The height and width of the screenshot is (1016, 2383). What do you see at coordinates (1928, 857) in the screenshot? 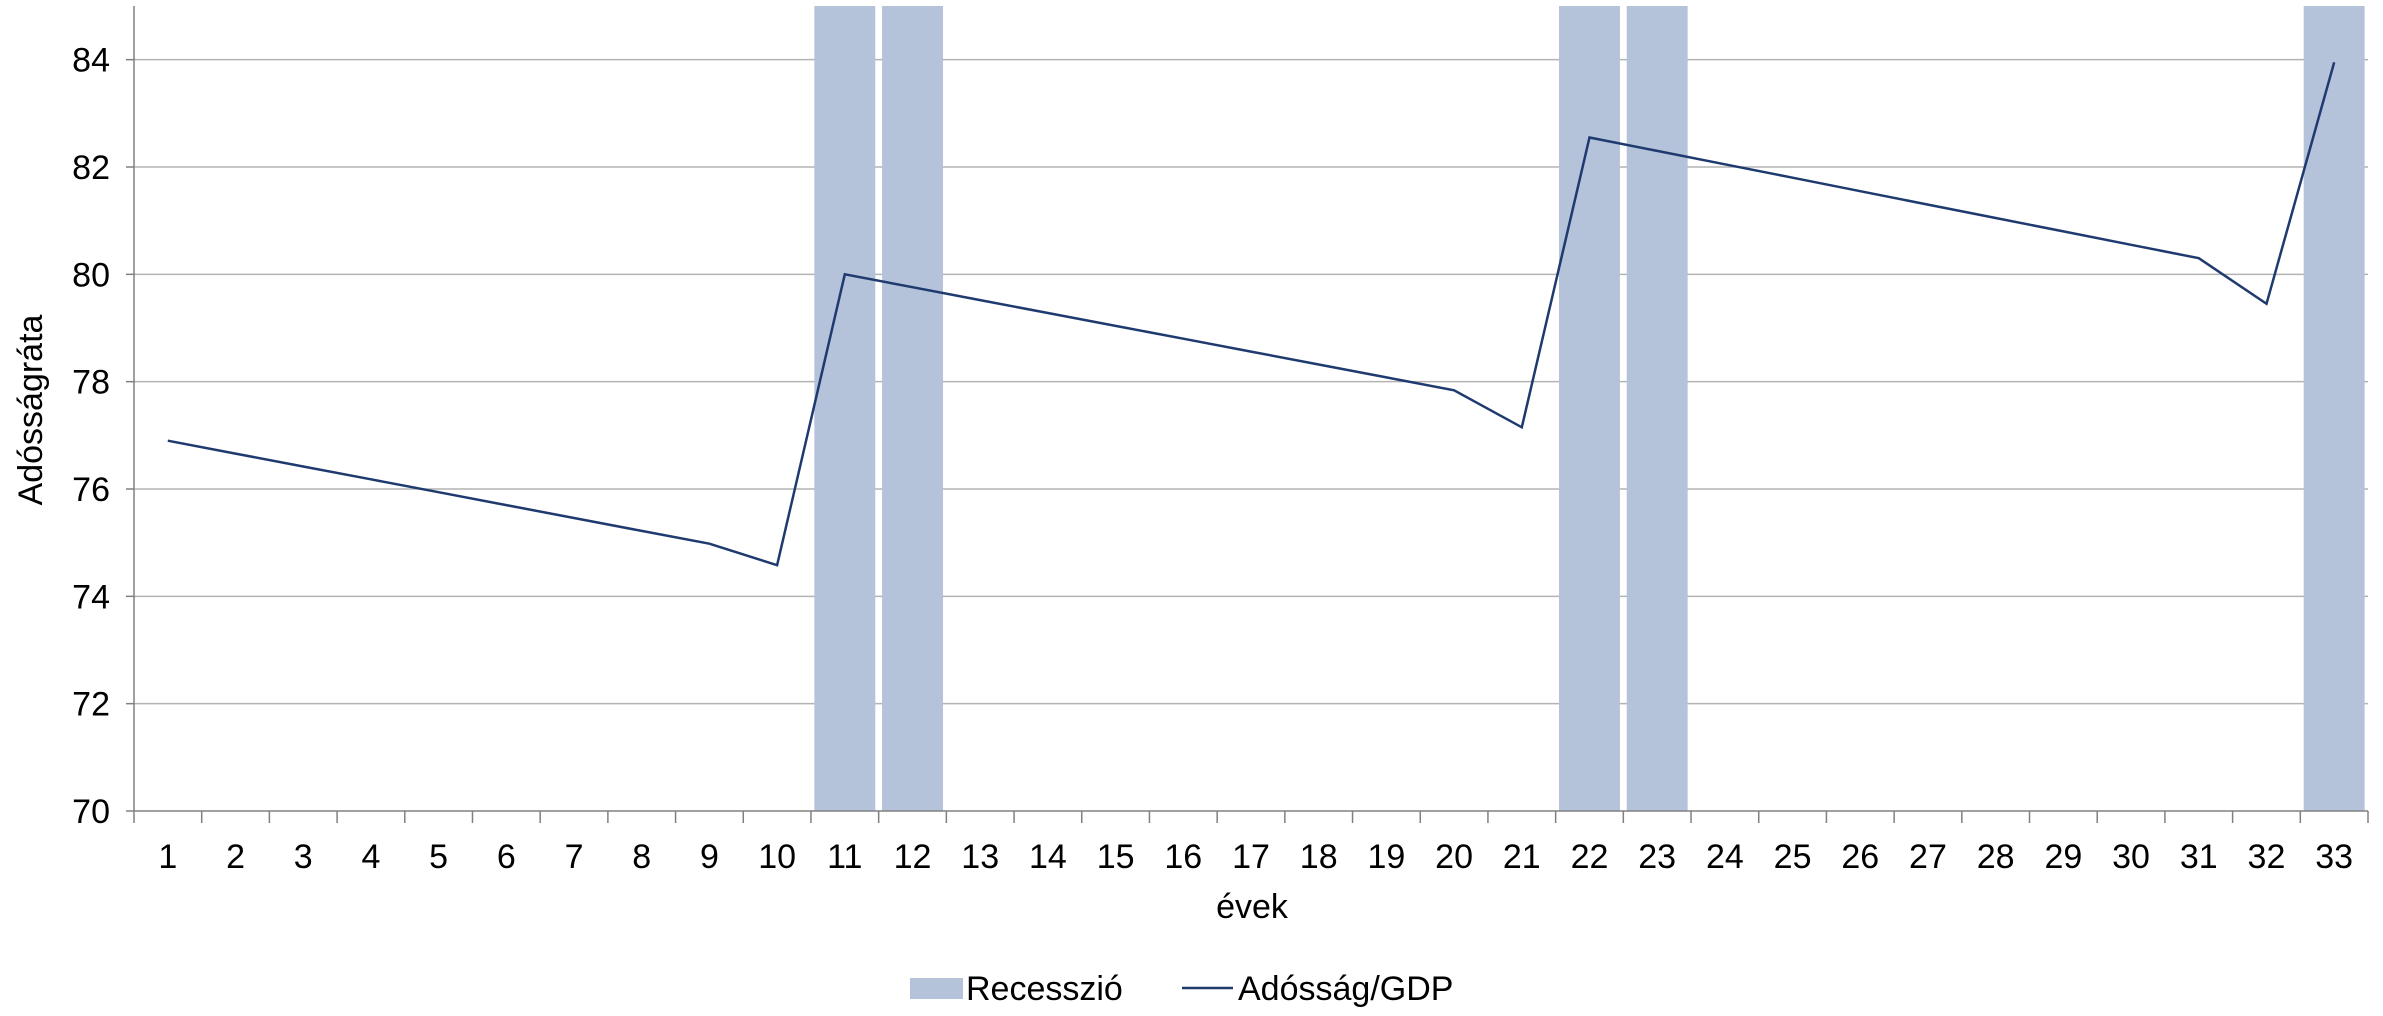
I see `x-tick-label: 27` at bounding box center [1928, 857].